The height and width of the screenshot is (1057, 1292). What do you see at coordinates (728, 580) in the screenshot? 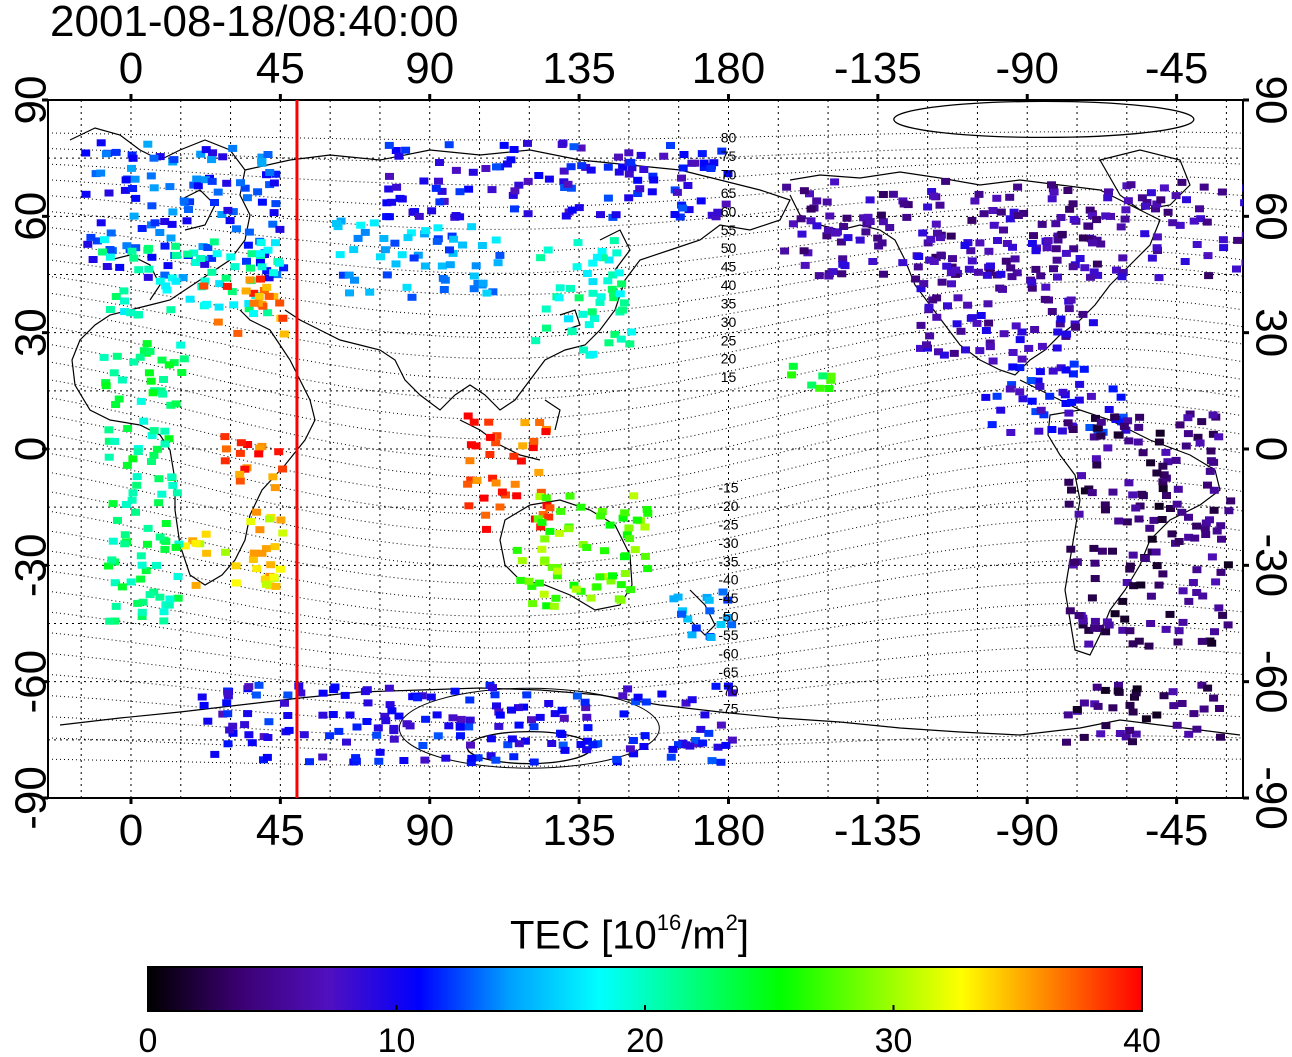
I see `contour-label: -40` at bounding box center [728, 580].